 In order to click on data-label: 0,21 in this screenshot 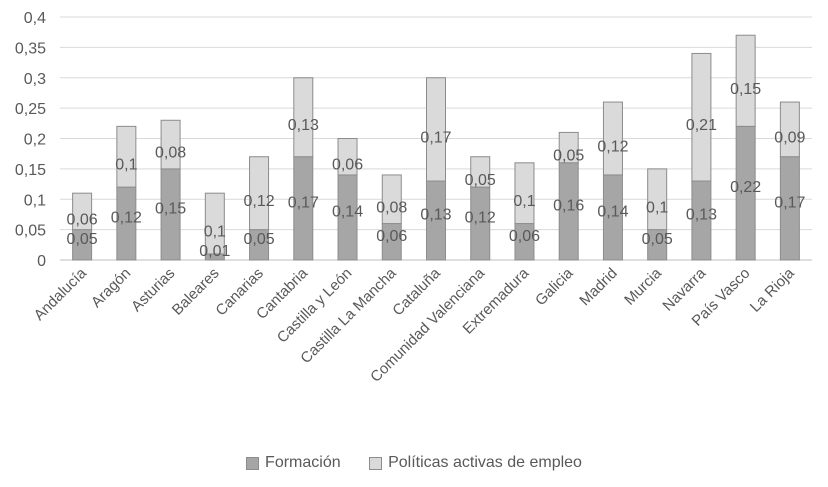, I will do `click(701, 125)`.